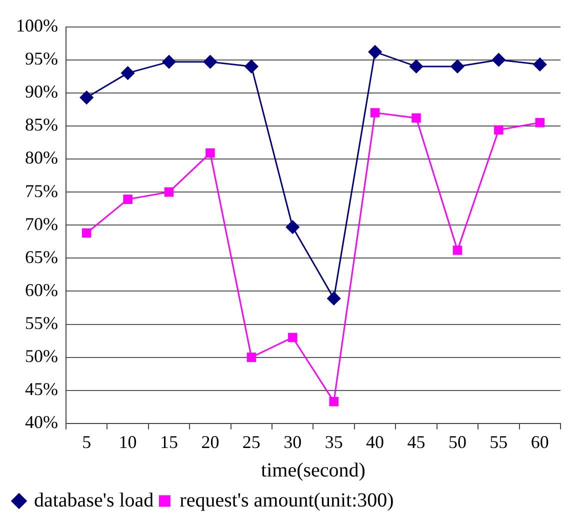  Describe the element at coordinates (41, 190) in the screenshot. I see `y-tick-label: 75%` at that location.